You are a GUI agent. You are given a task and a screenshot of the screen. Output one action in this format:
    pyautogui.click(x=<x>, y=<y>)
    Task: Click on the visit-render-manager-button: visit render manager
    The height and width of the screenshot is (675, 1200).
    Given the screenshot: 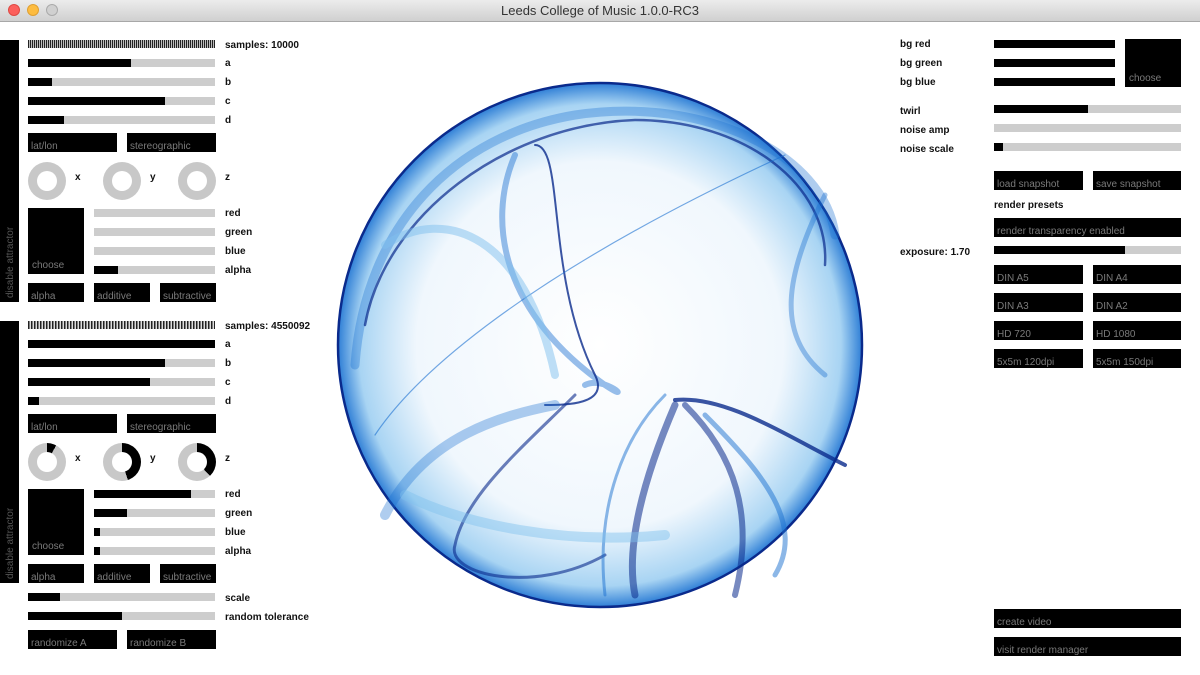 What is the action you would take?
    pyautogui.click(x=1087, y=646)
    